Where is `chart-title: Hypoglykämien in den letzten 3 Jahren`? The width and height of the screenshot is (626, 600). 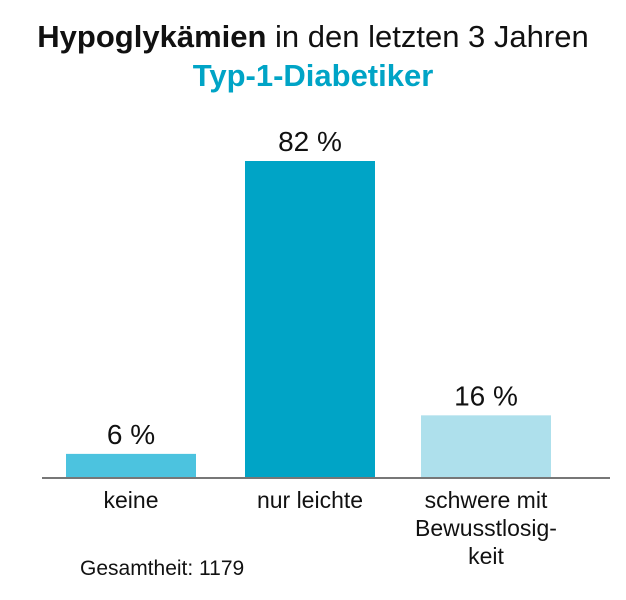
chart-title: Hypoglykämien in den letzten 3 Jahren is located at coordinates (313, 37).